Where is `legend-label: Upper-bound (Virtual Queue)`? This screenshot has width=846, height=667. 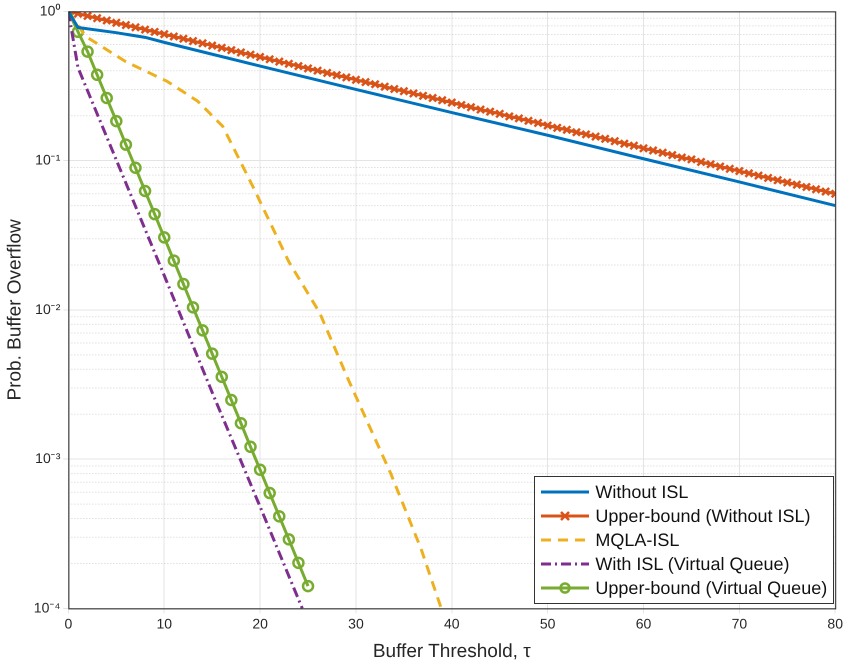
legend-label: Upper-bound (Virtual Queue) is located at coordinates (711, 588).